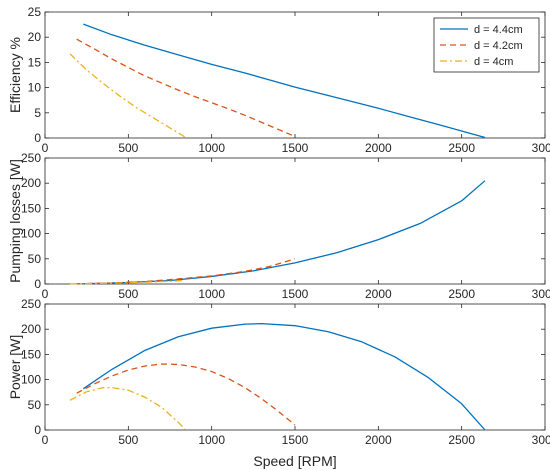 This screenshot has height=470, width=550. Describe the element at coordinates (35, 62) in the screenshot. I see `y-tick-label: 15` at that location.